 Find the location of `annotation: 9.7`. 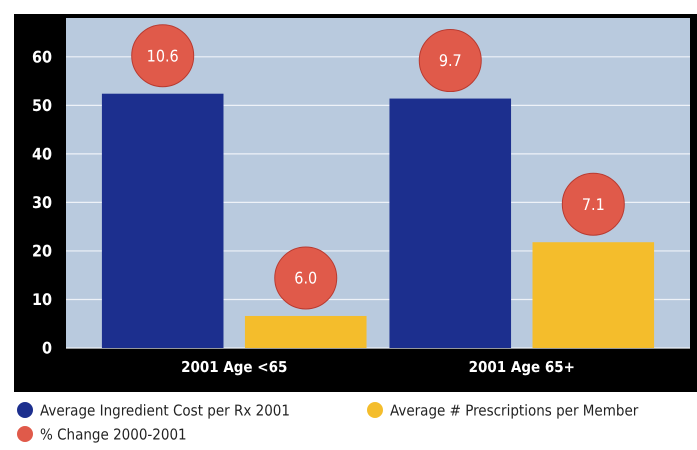

annotation: 9.7 is located at coordinates (450, 60).